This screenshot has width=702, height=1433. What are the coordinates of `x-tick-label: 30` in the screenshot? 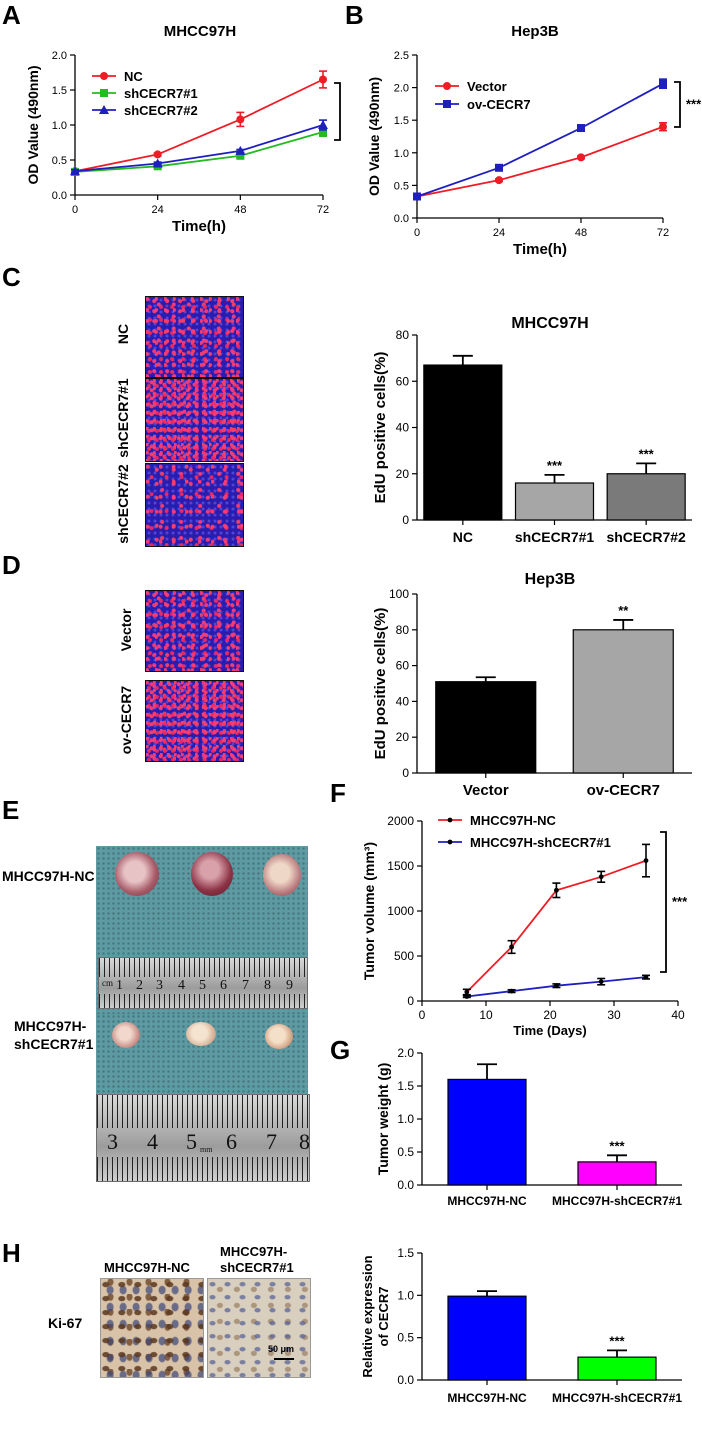 It's located at (614, 1015).